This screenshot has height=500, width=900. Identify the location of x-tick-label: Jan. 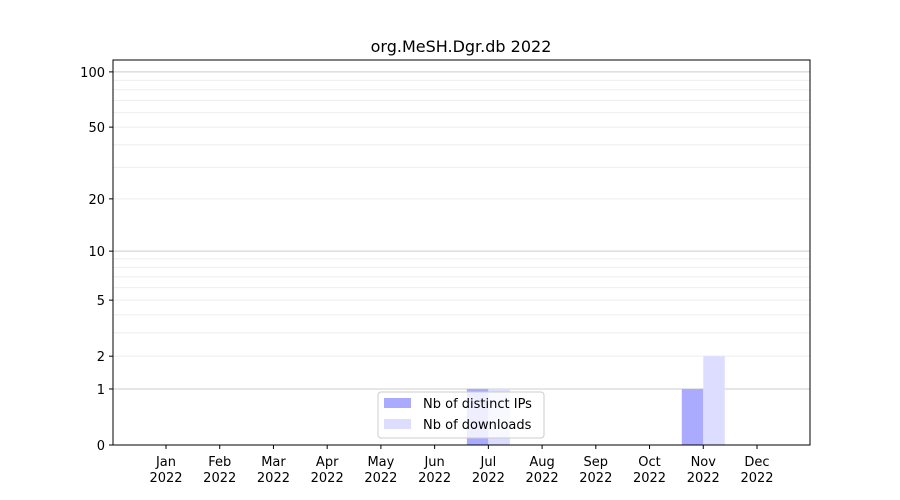
(165, 462).